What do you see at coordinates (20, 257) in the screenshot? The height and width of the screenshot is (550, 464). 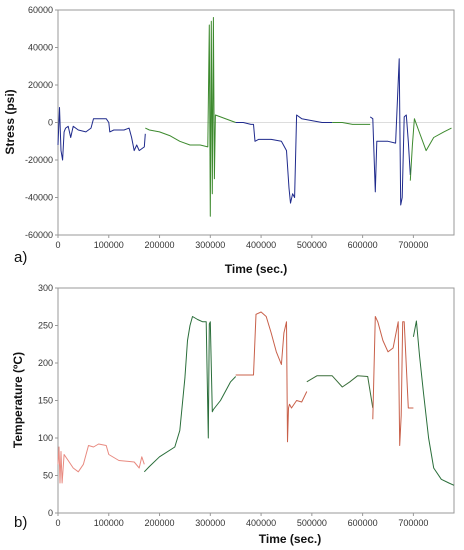 I see `panel-label-a: a)` at bounding box center [20, 257].